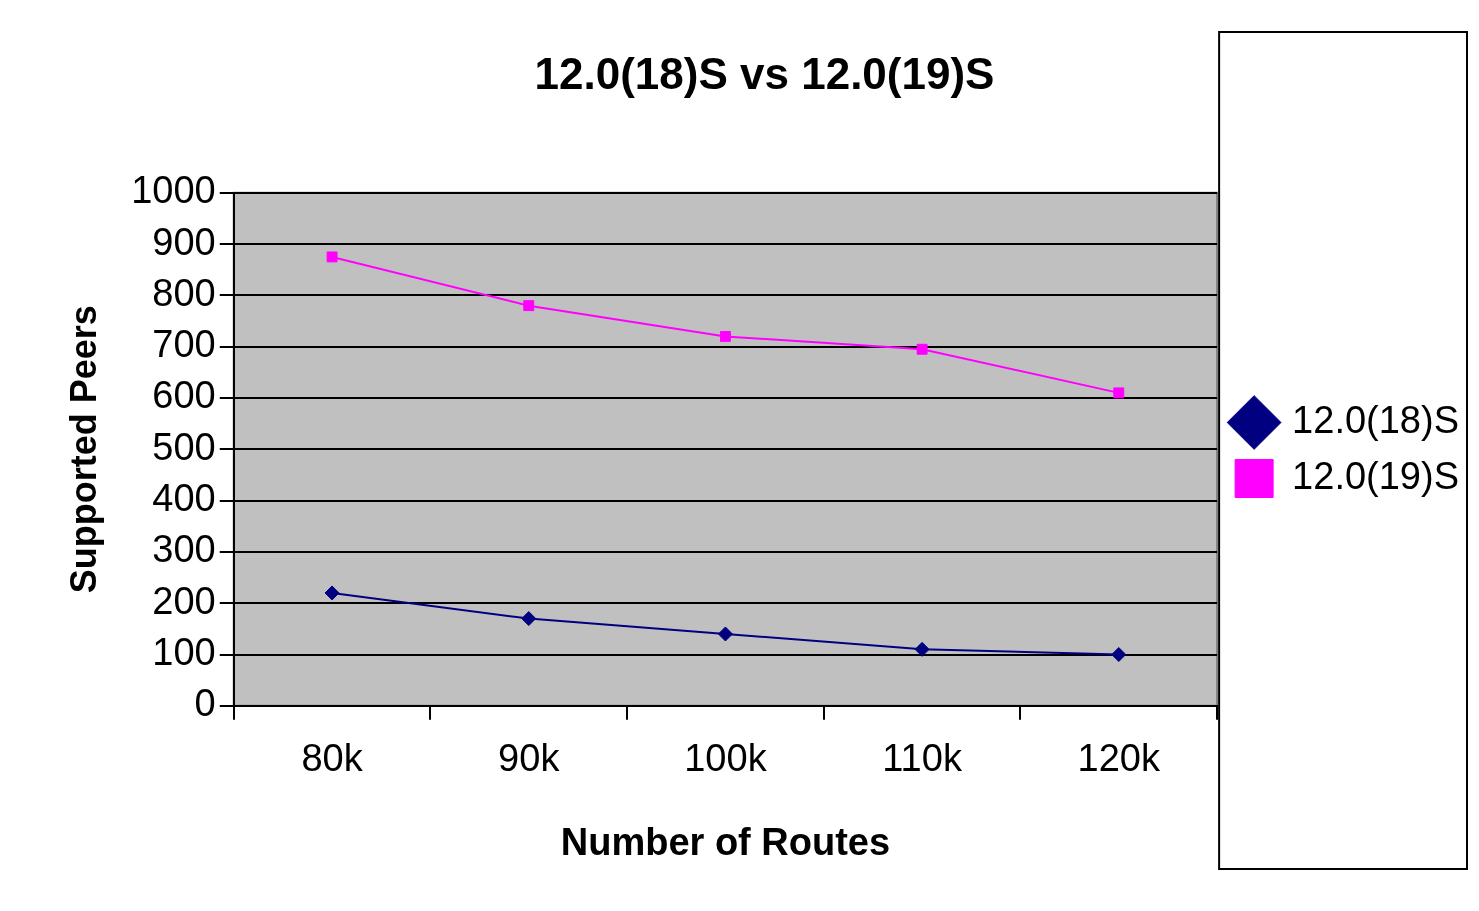 The height and width of the screenshot is (911, 1479). I want to click on legend-label: 12.0(19)S, so click(1376, 475).